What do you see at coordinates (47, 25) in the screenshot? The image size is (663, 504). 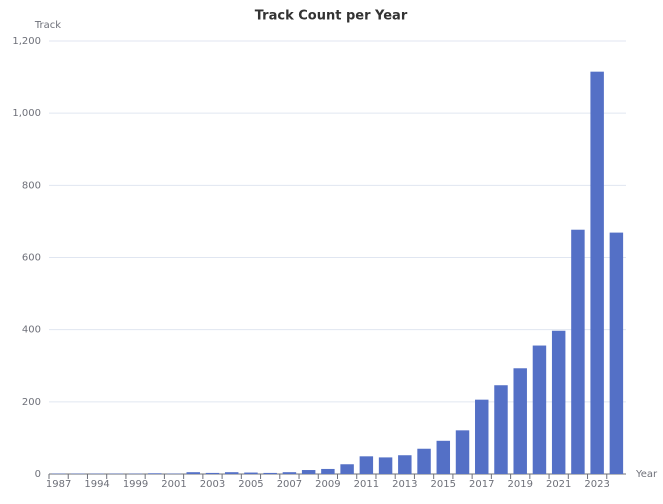 I see `y-axis-label: Track` at bounding box center [47, 25].